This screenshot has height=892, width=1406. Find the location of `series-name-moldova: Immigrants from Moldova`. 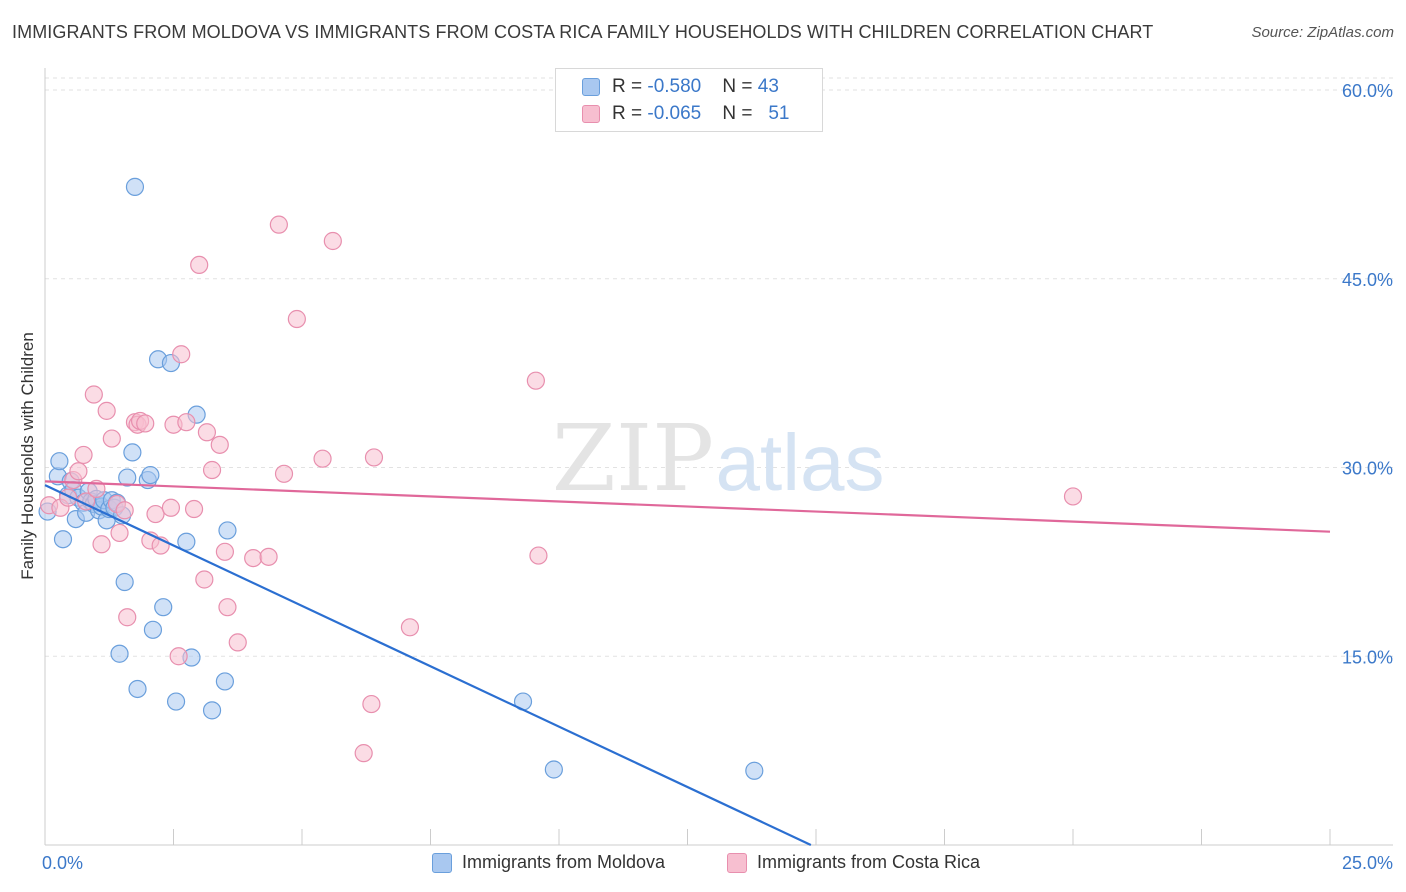

series-name-moldova: Immigrants from Moldova is located at coordinates (564, 862).